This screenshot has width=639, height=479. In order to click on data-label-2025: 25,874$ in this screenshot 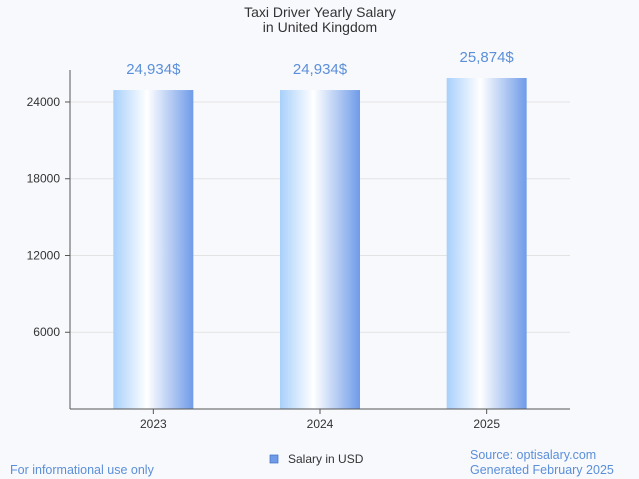, I will do `click(487, 57)`.